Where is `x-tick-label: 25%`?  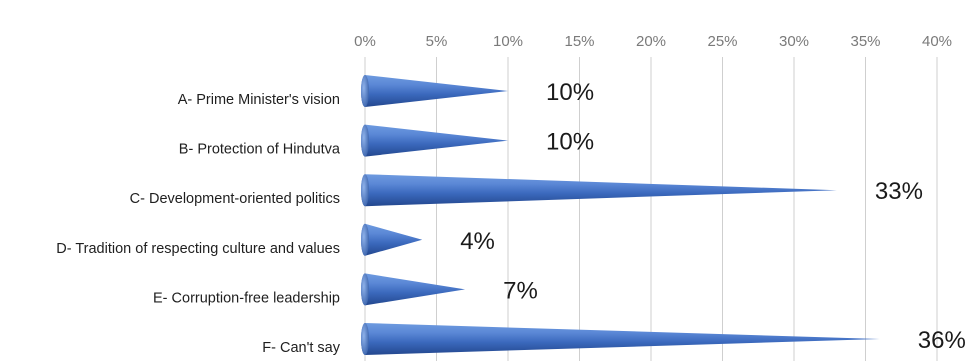
x-tick-label: 25% is located at coordinates (722, 41).